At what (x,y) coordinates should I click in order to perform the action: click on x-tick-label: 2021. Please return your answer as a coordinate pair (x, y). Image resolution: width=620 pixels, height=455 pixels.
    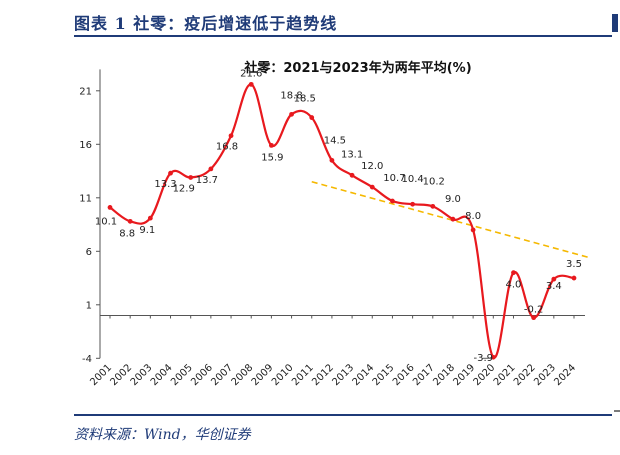
    Looking at the image, I should click on (505, 375).